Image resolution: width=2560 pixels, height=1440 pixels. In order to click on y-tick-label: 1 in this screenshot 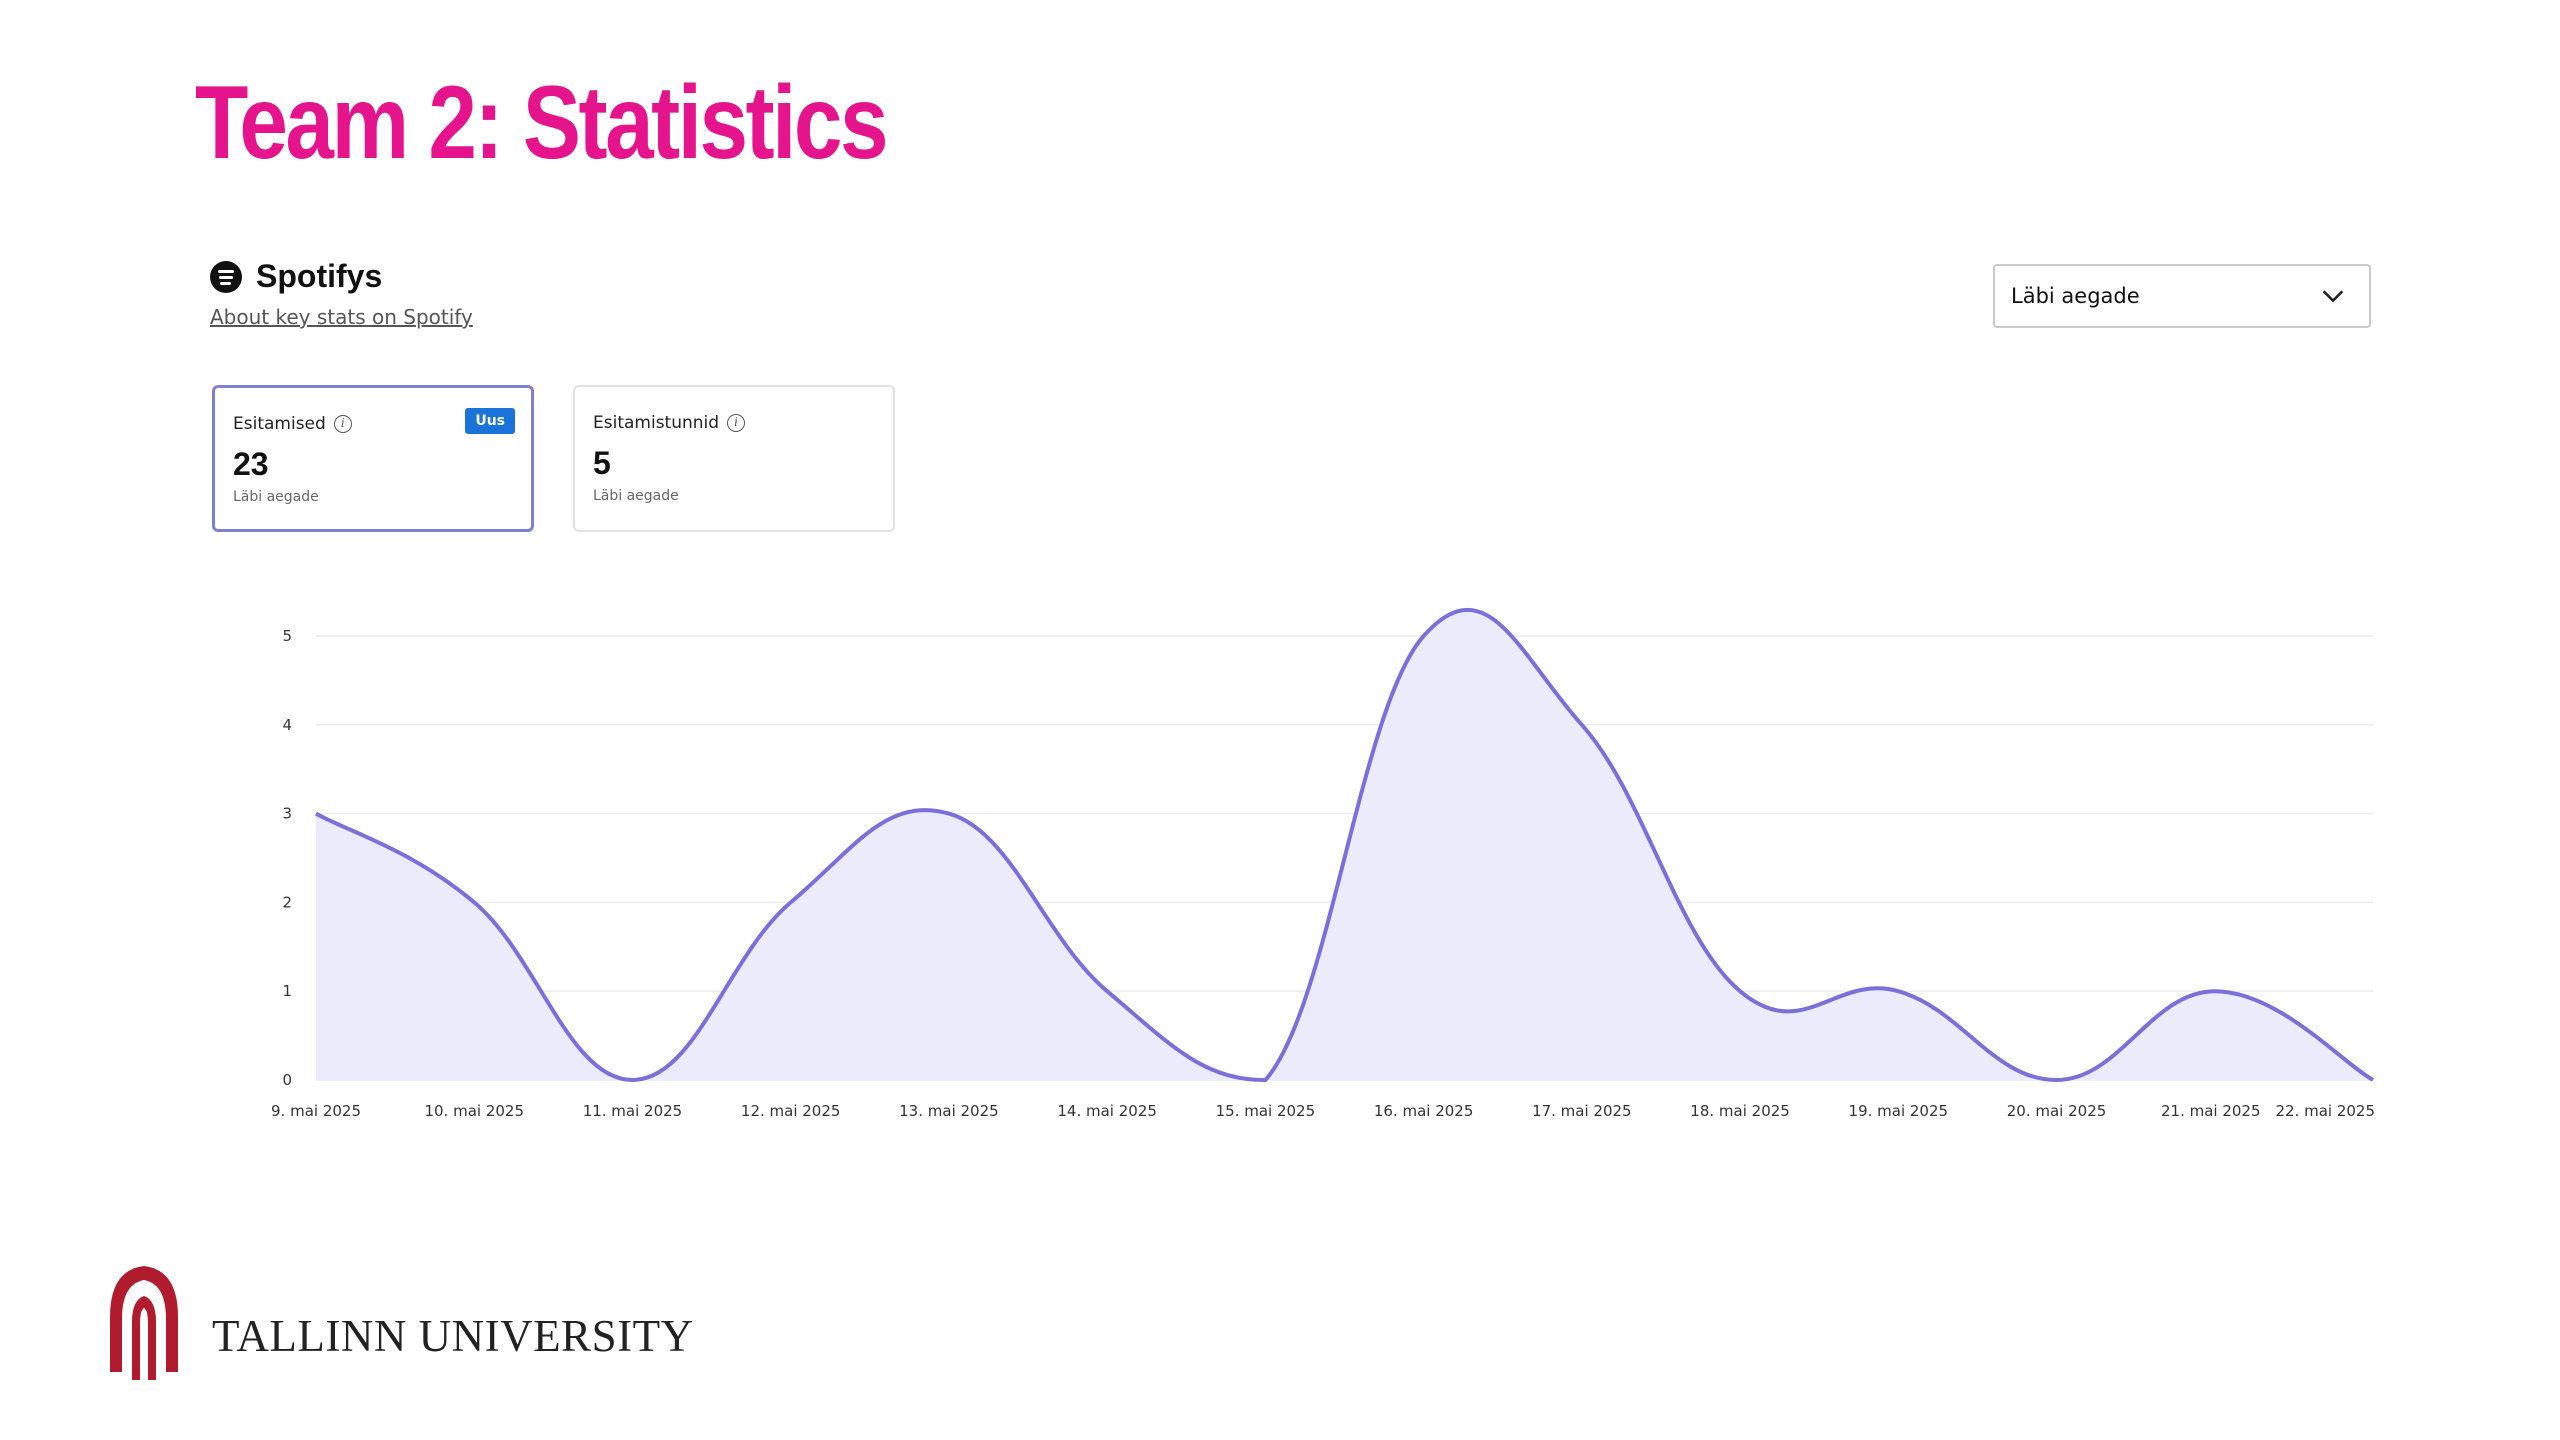, I will do `click(287, 991)`.